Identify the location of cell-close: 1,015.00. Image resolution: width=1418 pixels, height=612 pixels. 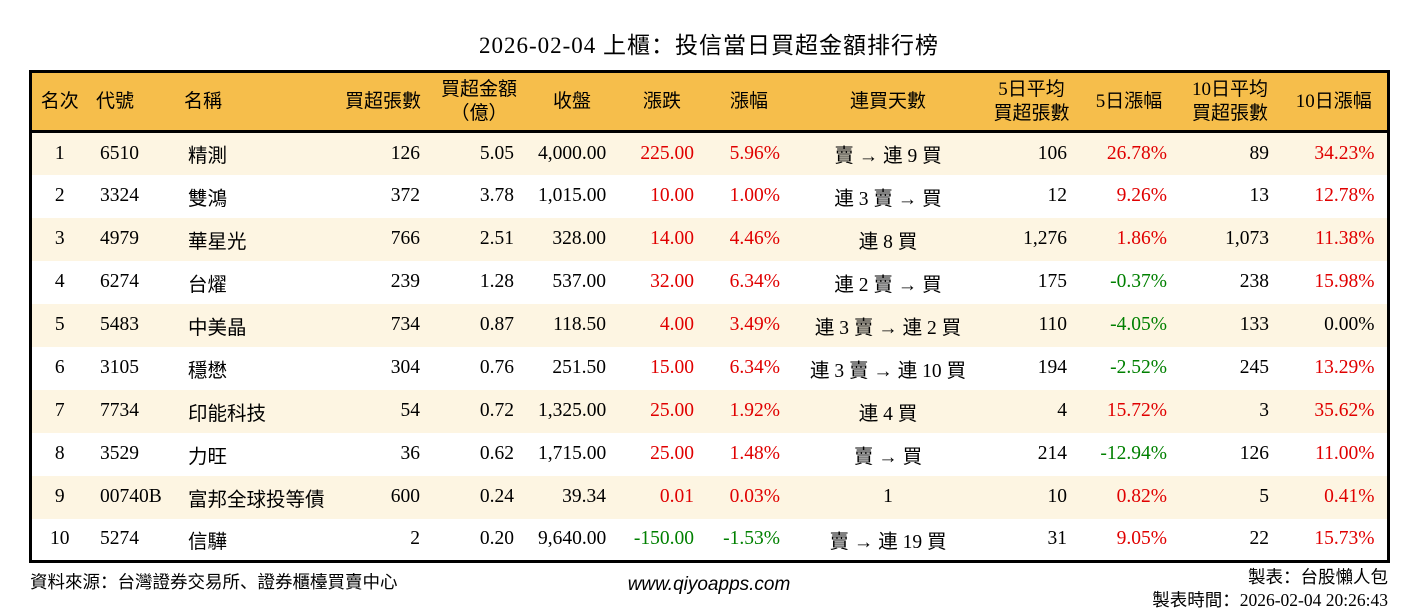
(572, 196).